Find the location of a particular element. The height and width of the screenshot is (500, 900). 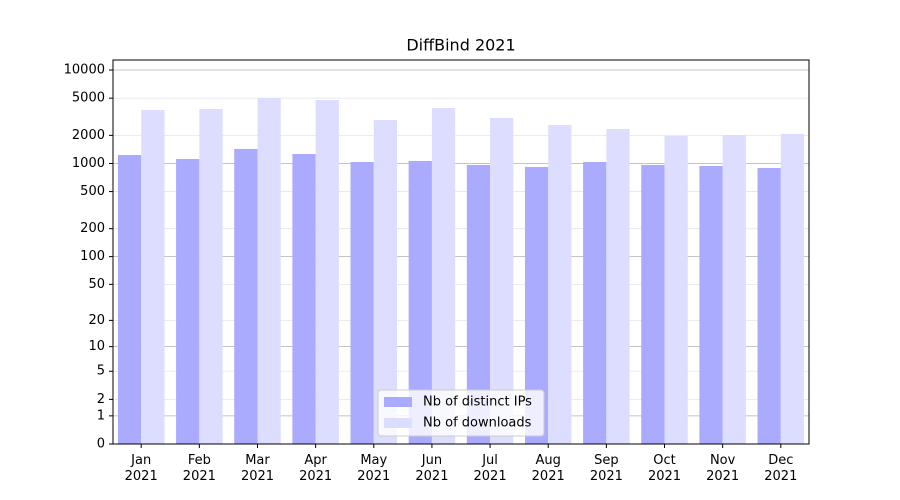

x-tick-label: Sep 2021 is located at coordinates (606, 468).